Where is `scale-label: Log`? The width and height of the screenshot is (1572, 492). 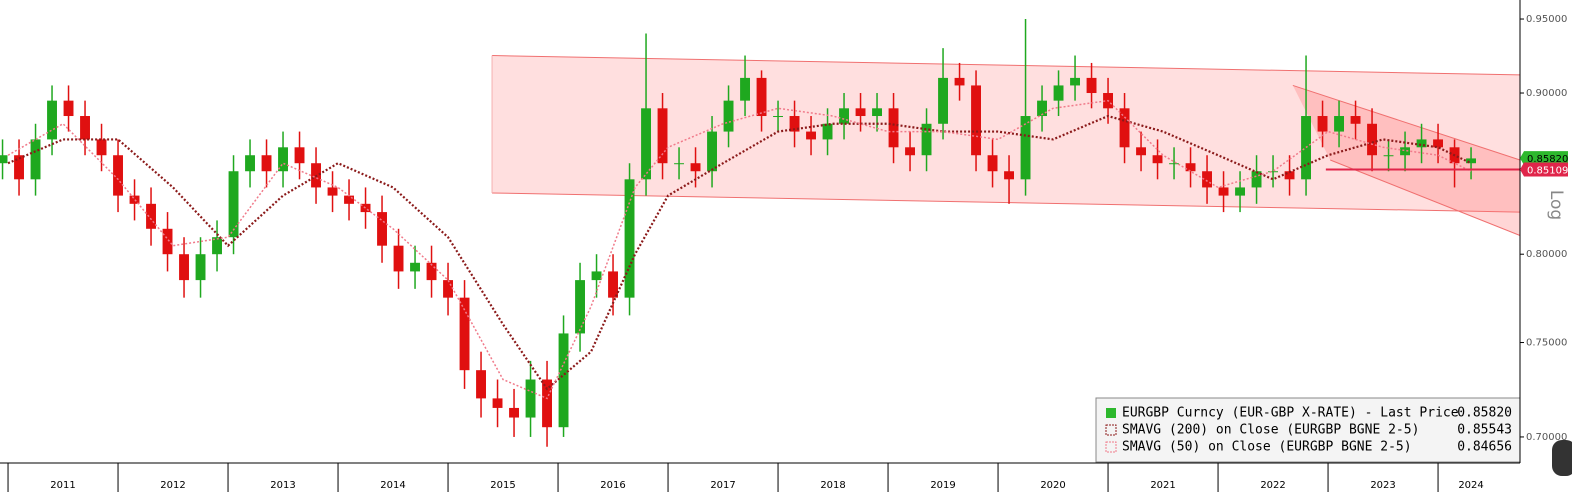
scale-label: Log is located at coordinates (1556, 205).